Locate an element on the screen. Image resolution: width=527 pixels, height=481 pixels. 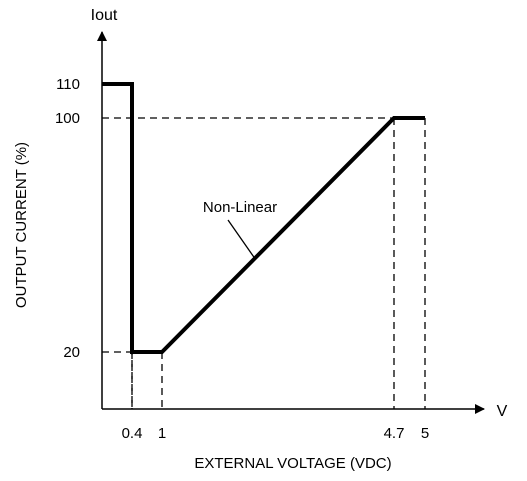
y-tick-labels: 20 100 110 is located at coordinates (67, 218).